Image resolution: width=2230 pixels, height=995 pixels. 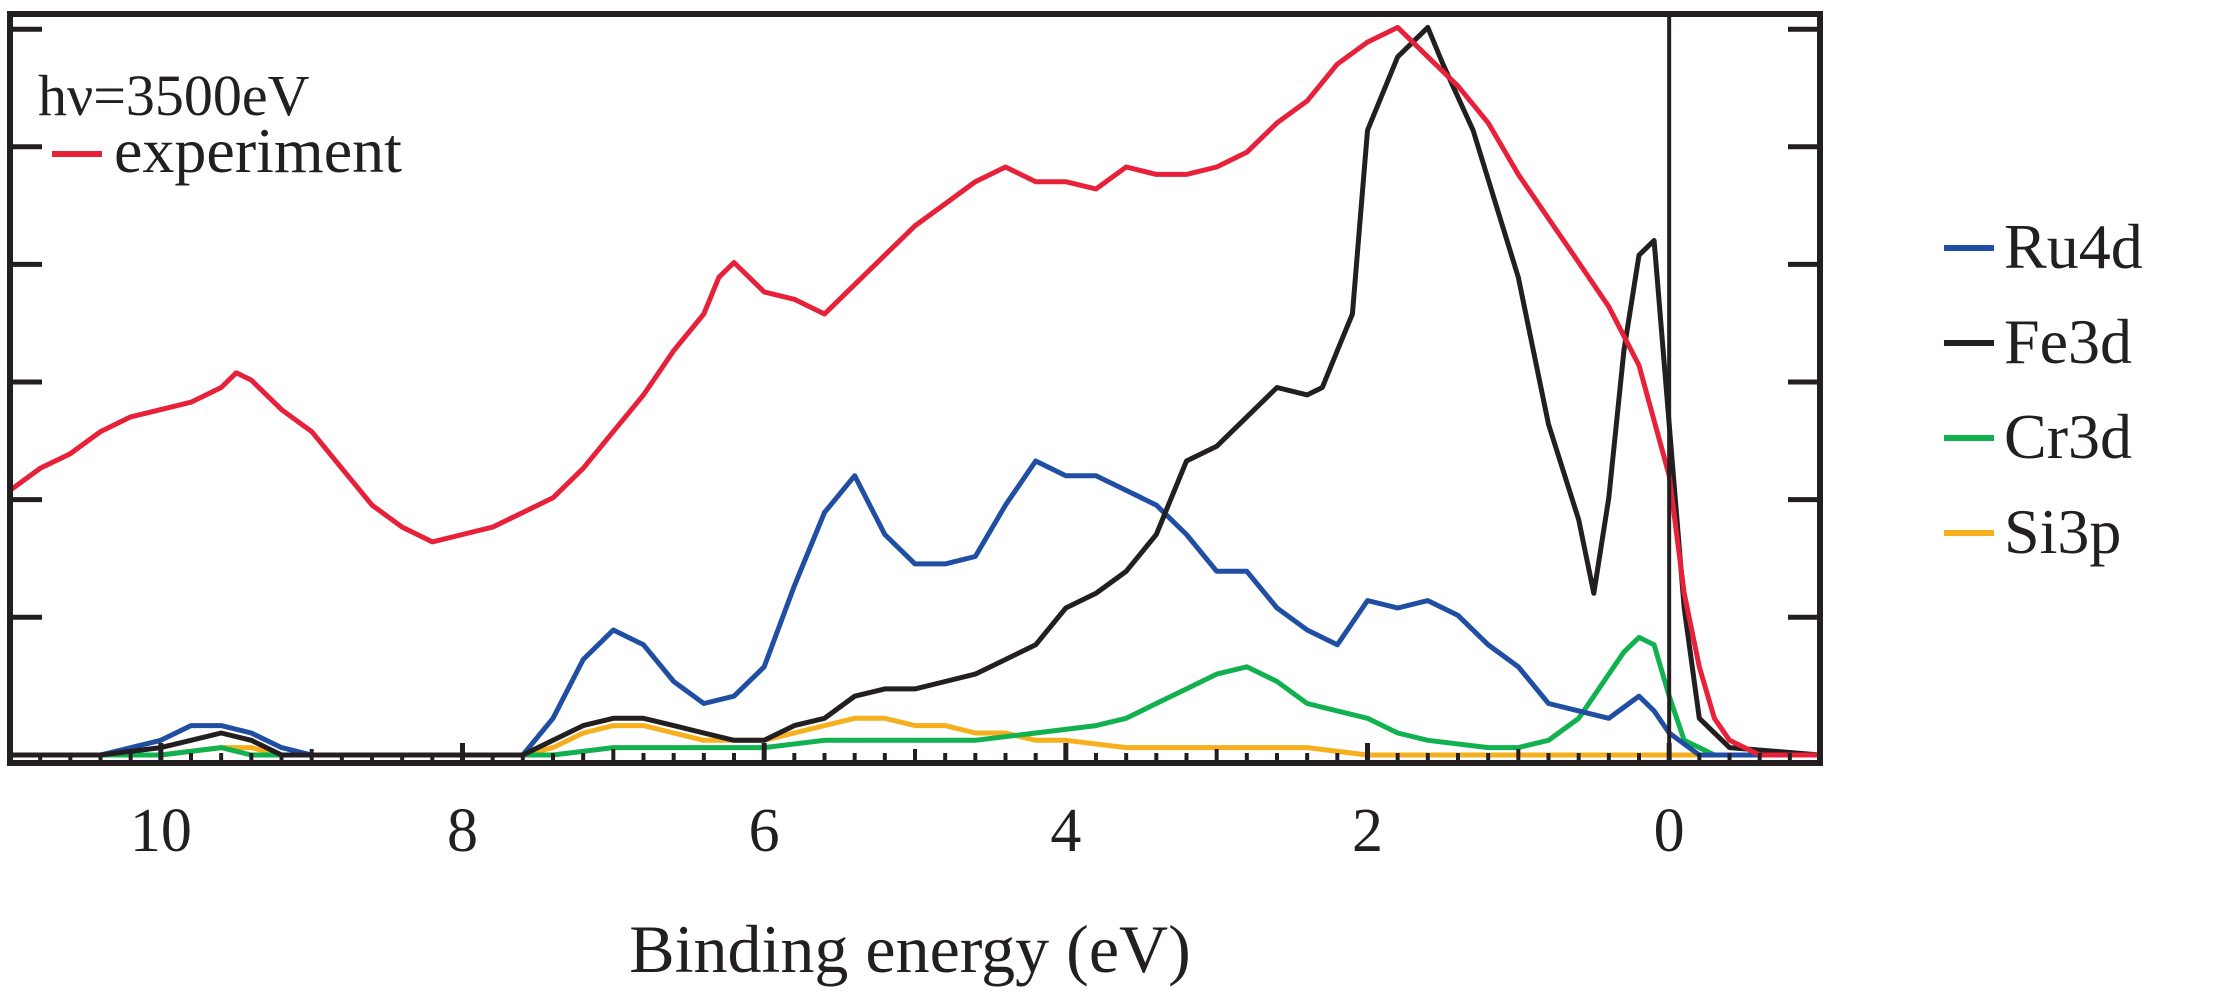 I want to click on series-line-cr3d, so click(x=915, y=696).